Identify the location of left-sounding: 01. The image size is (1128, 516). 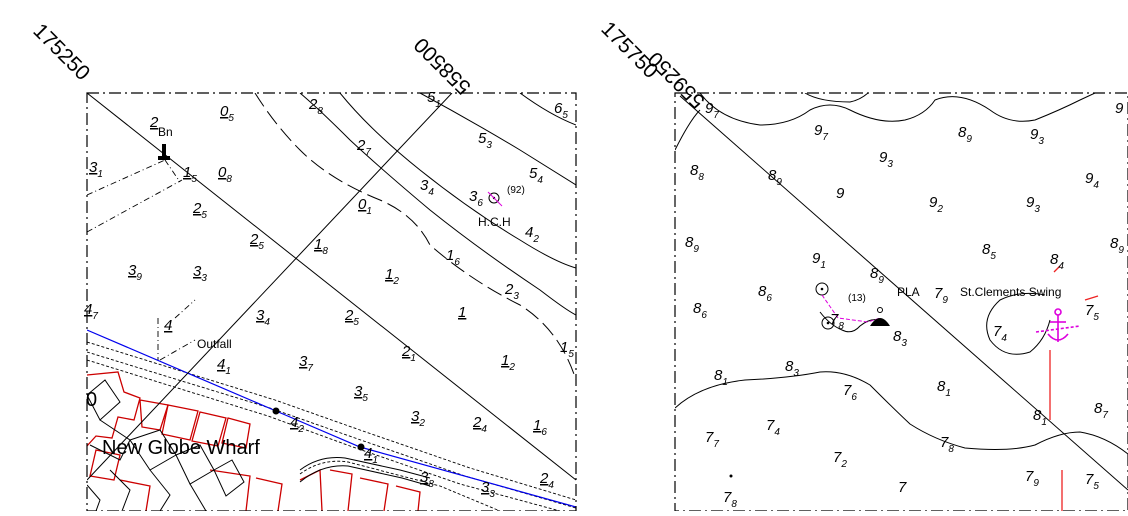
(365, 206).